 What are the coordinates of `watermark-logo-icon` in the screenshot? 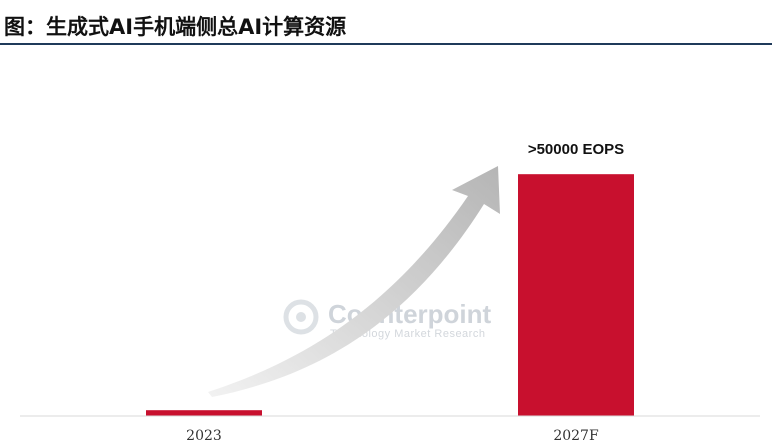 It's located at (301, 317).